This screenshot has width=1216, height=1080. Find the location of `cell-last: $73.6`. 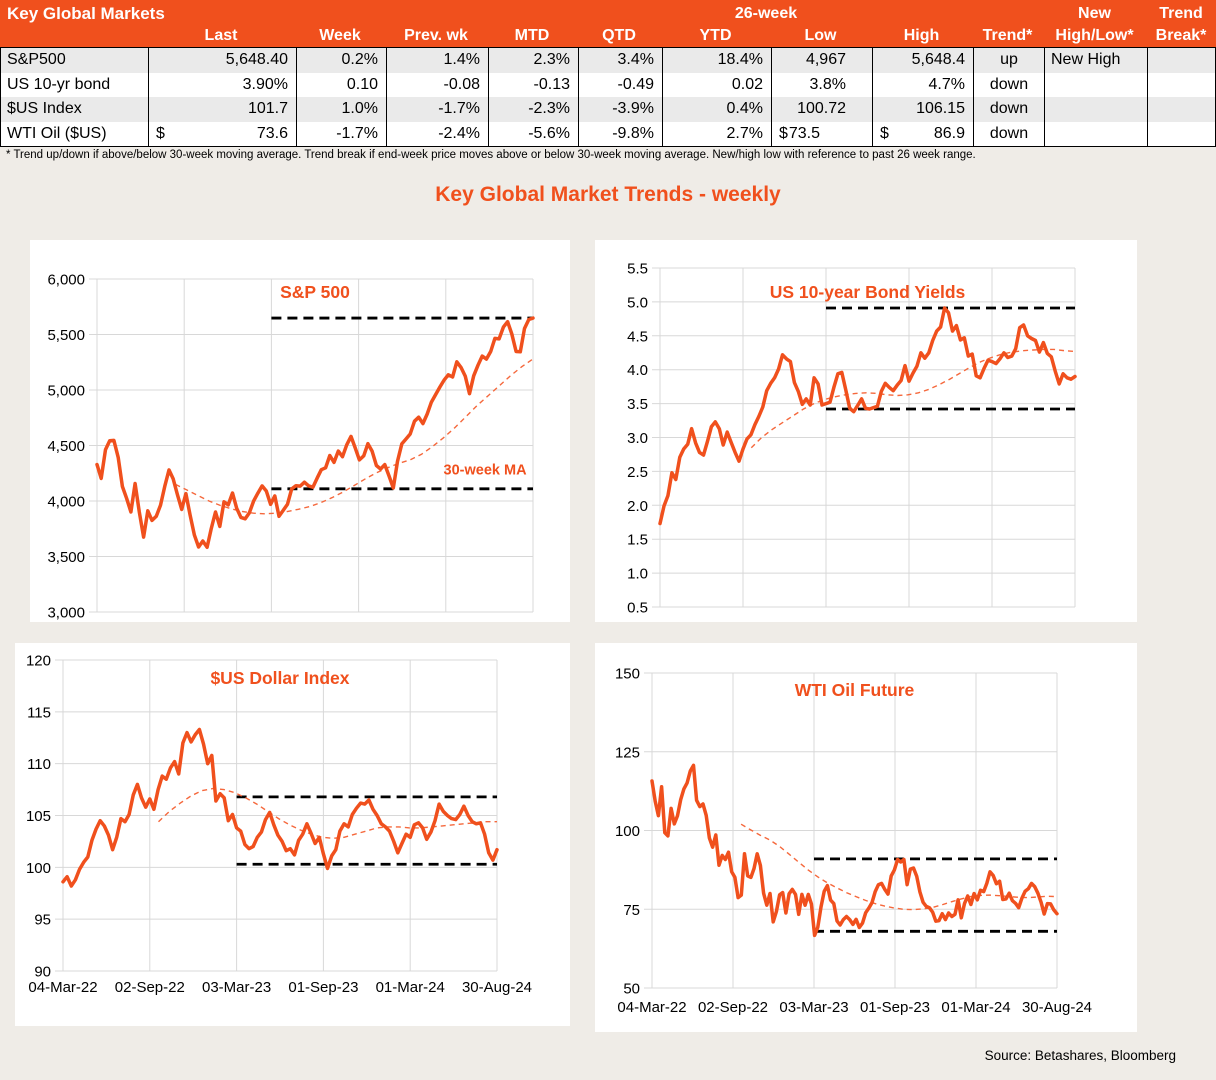

cell-last: $73.6 is located at coordinates (222, 133).